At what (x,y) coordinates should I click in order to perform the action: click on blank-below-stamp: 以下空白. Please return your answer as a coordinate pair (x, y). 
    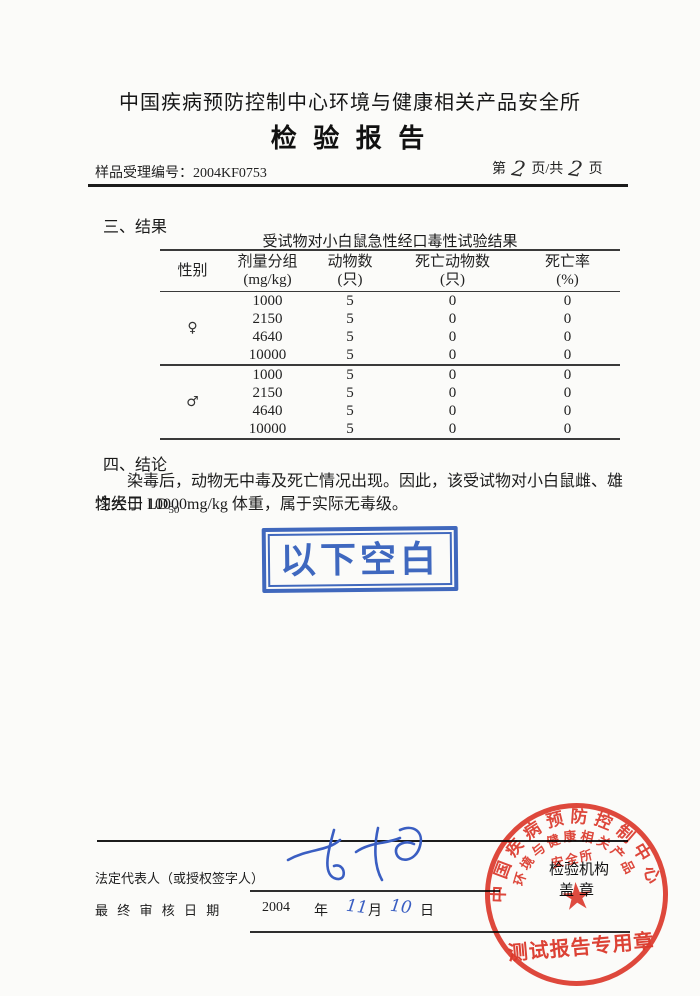
    Looking at the image, I should click on (360, 559).